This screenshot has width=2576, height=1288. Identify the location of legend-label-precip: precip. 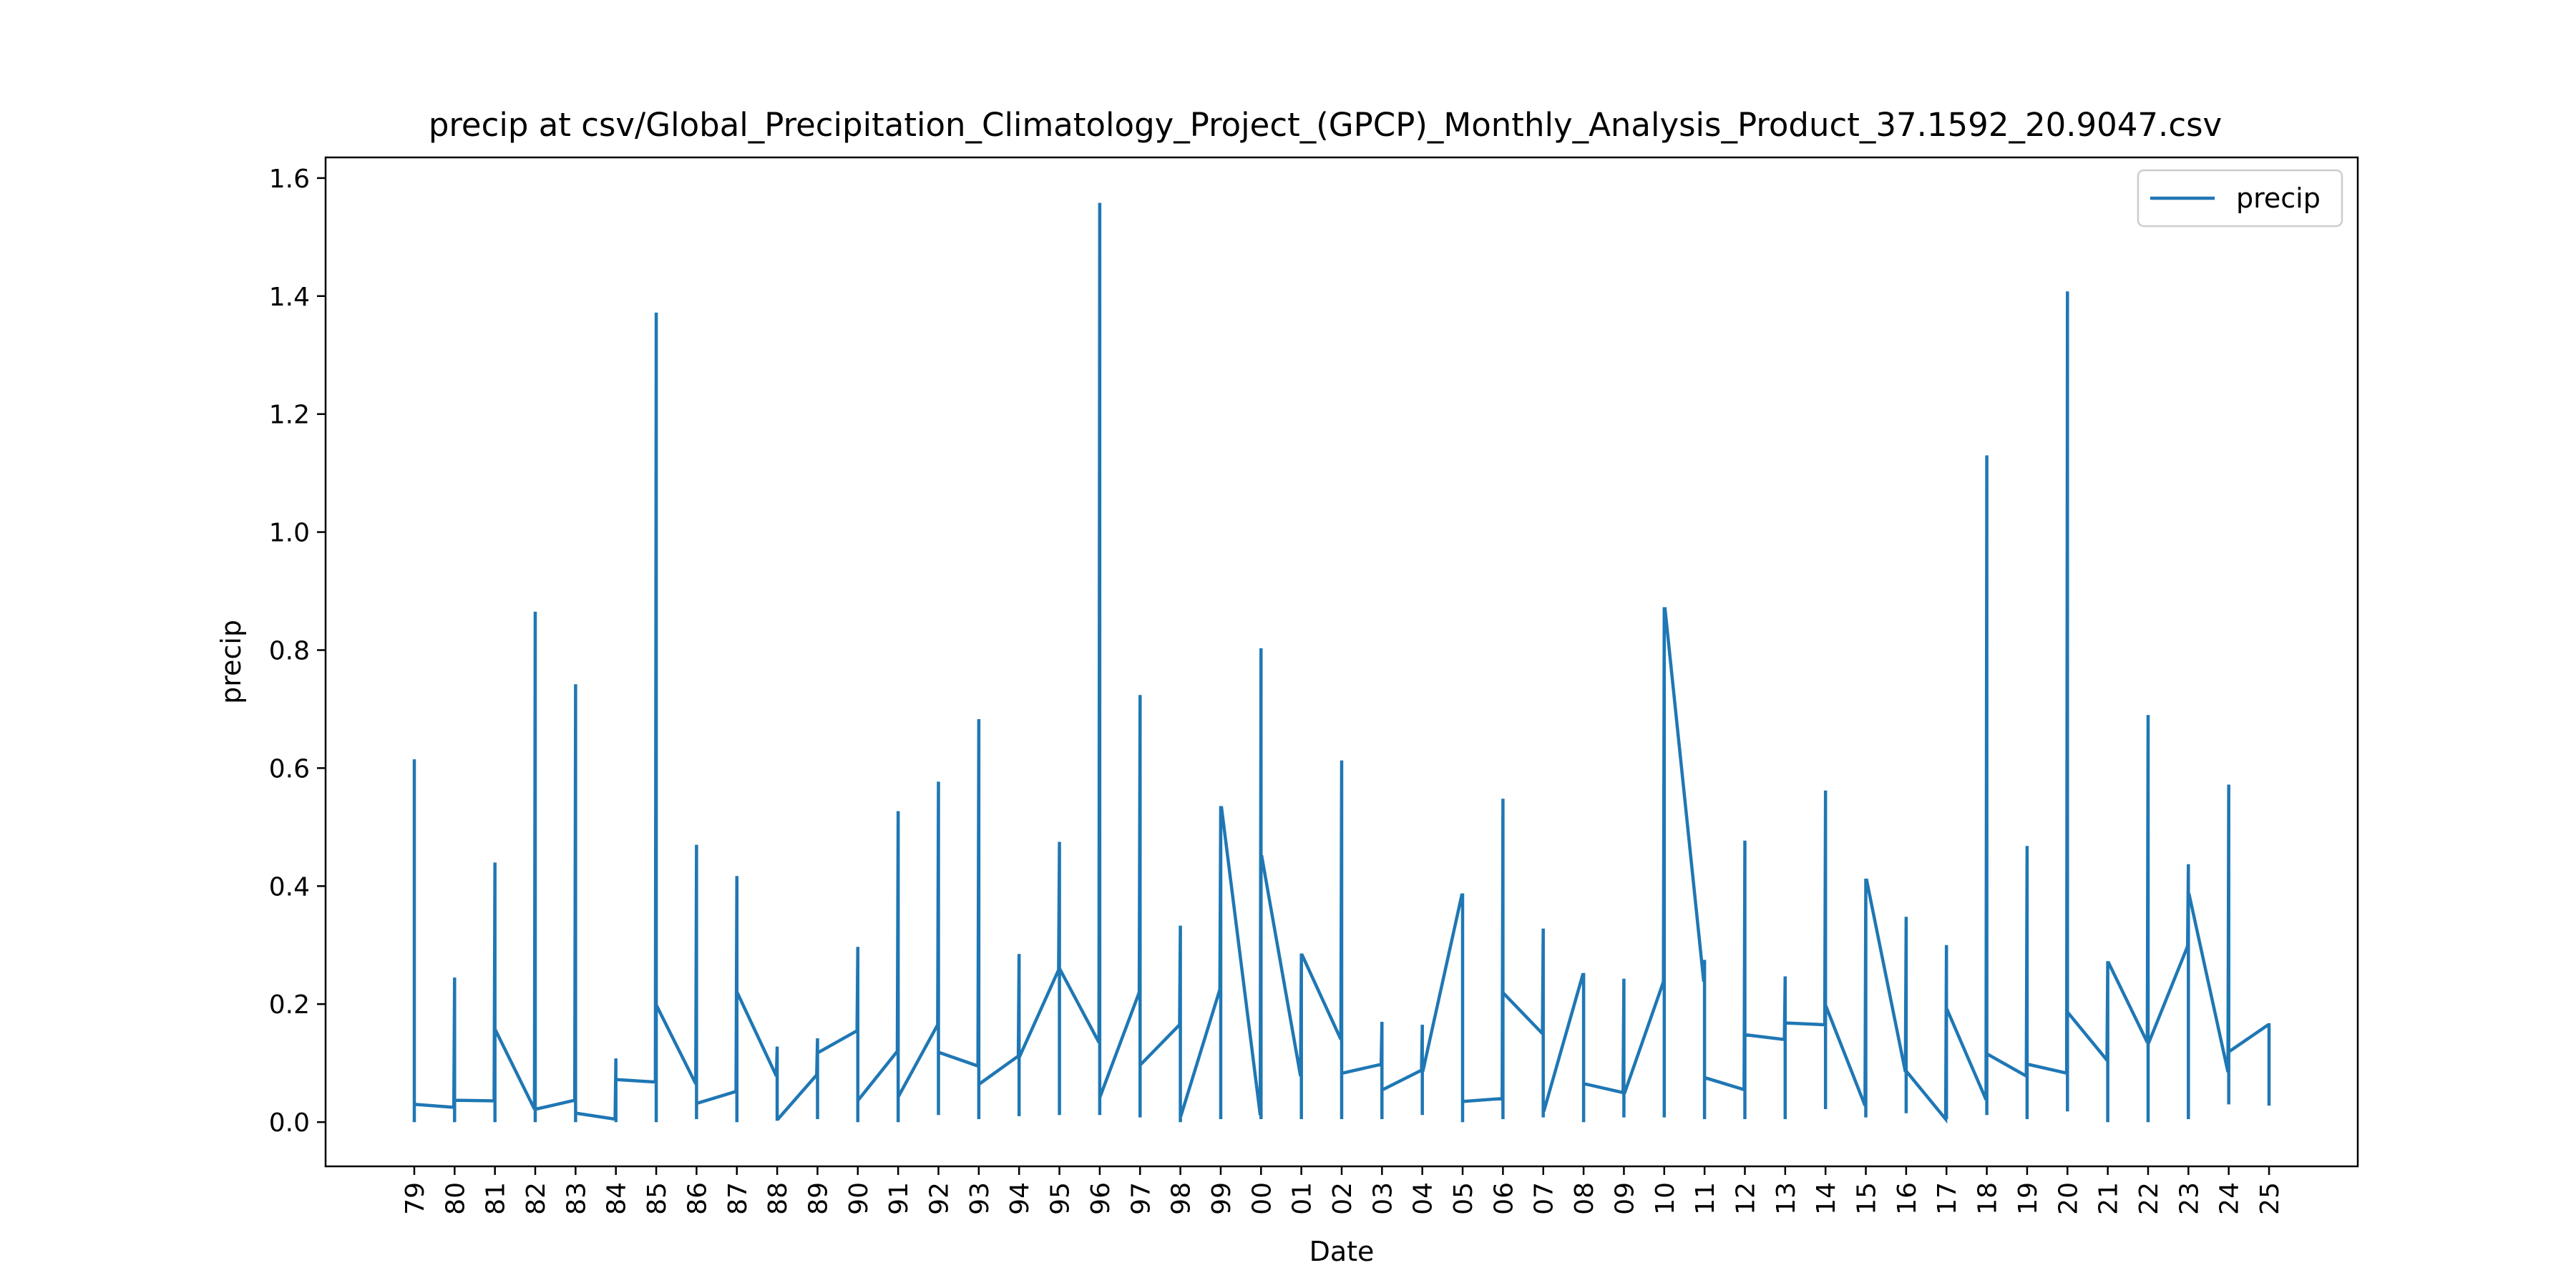
(2278, 198).